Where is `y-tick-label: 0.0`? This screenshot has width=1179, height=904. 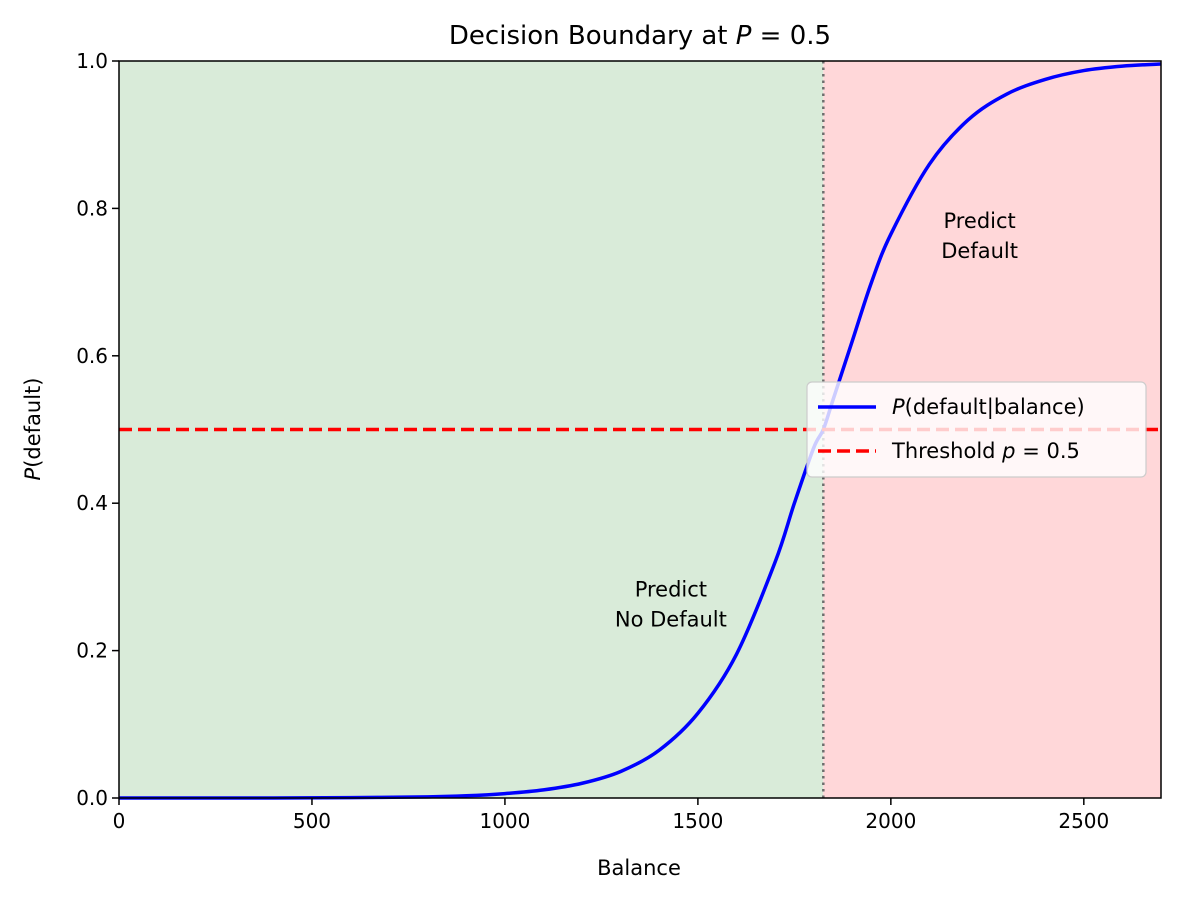
y-tick-label: 0.0 is located at coordinates (92, 798).